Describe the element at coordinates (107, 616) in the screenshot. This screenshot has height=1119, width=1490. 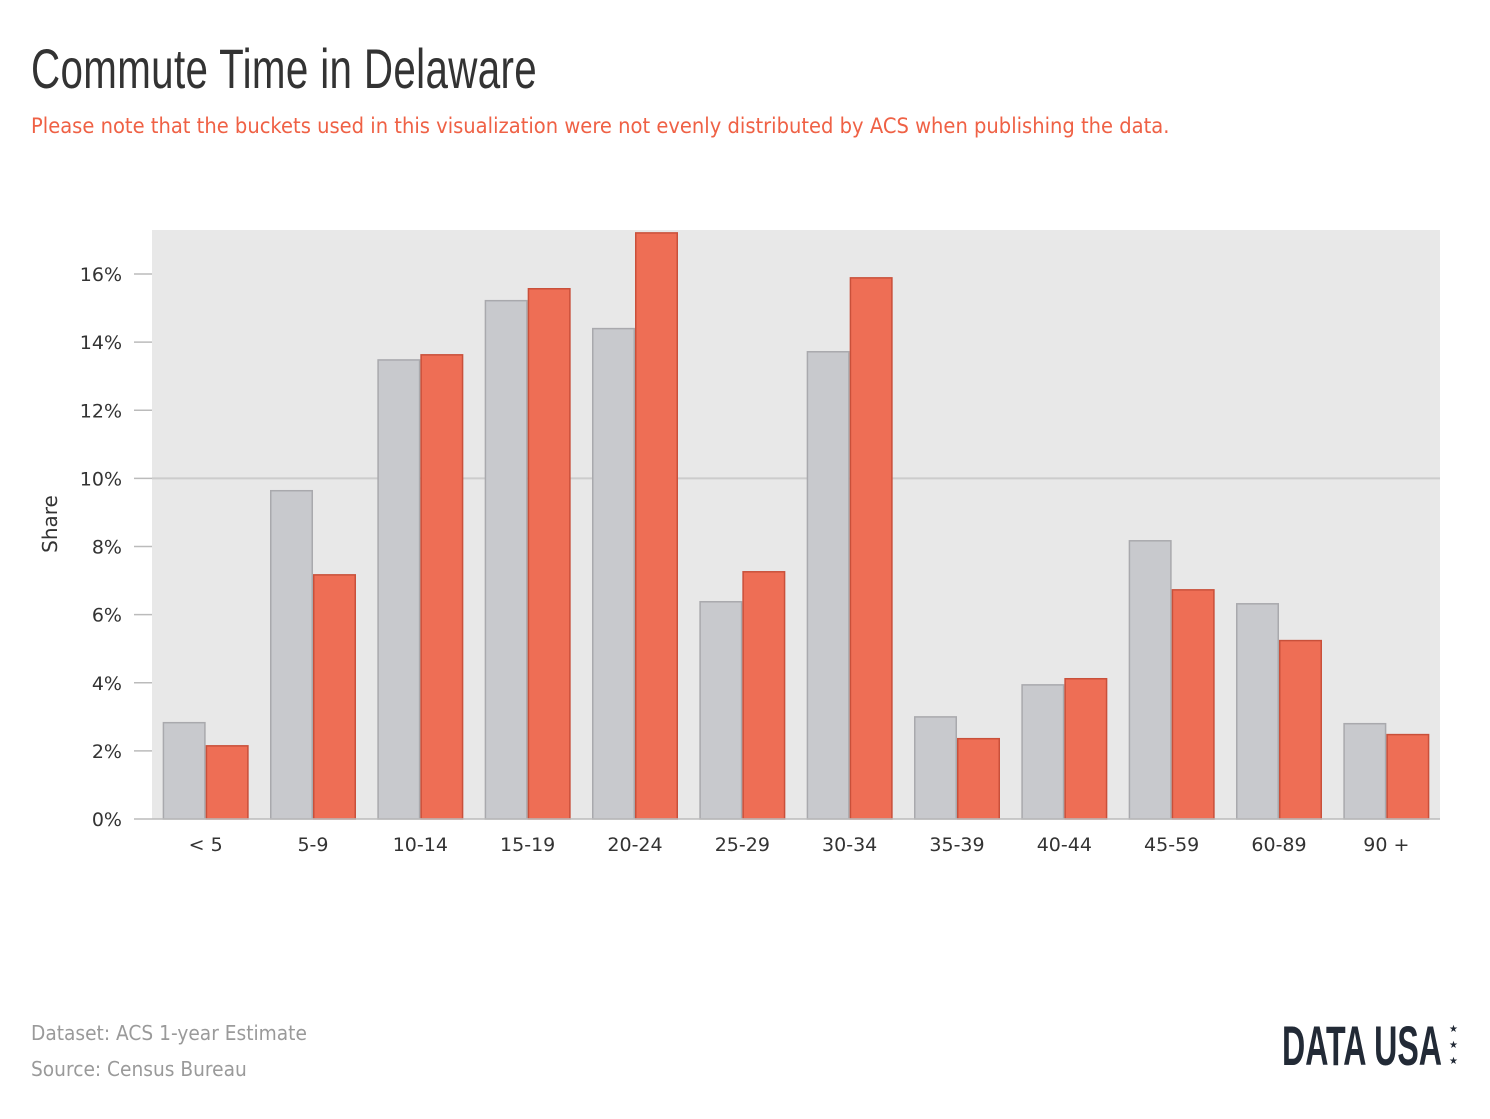
I see `y-tick-label: 6%` at that location.